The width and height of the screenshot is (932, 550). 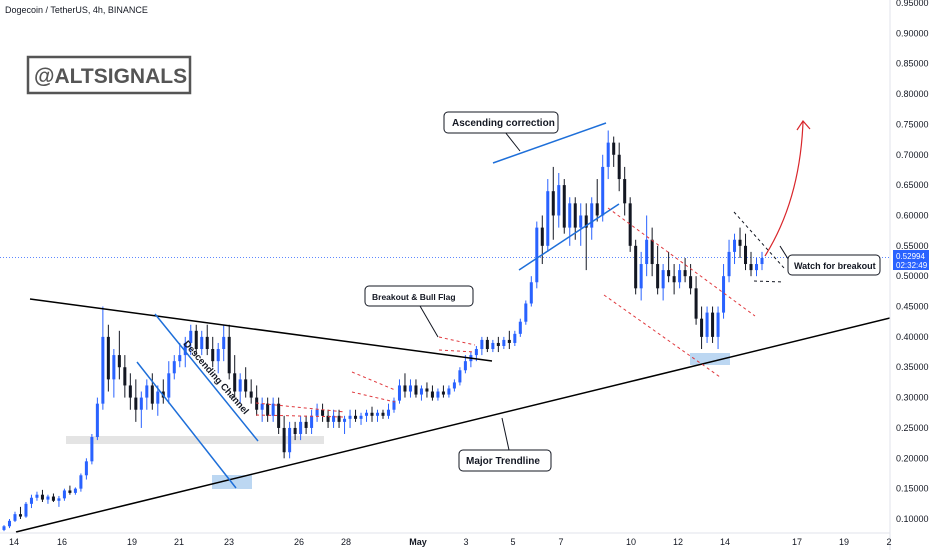 What do you see at coordinates (195, 440) in the screenshot?
I see `support-zone-box` at bounding box center [195, 440].